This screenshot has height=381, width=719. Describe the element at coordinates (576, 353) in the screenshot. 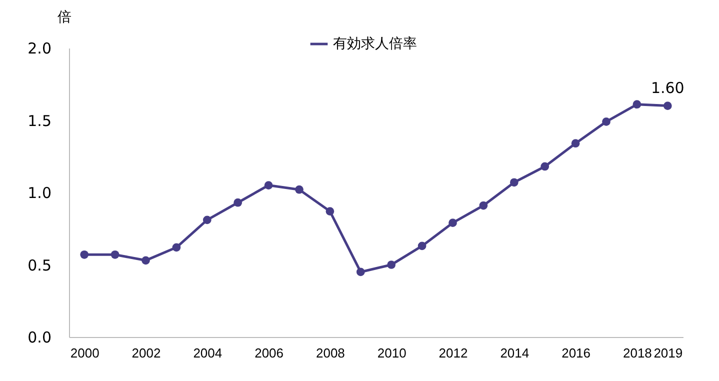

I see `x-tick-label: 2016` at that location.